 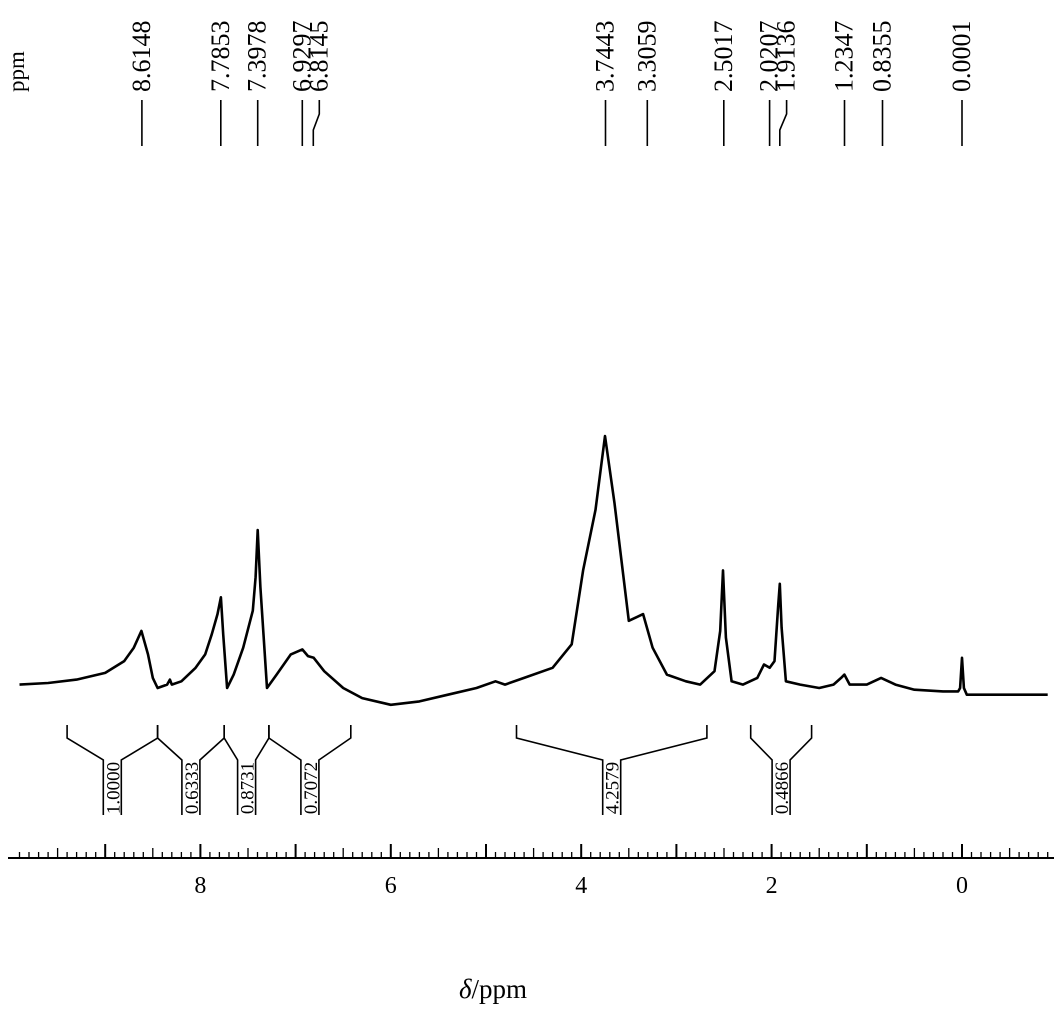 I want to click on x-axis-ticks: 8 6 4 2 0, so click(x=533, y=871).